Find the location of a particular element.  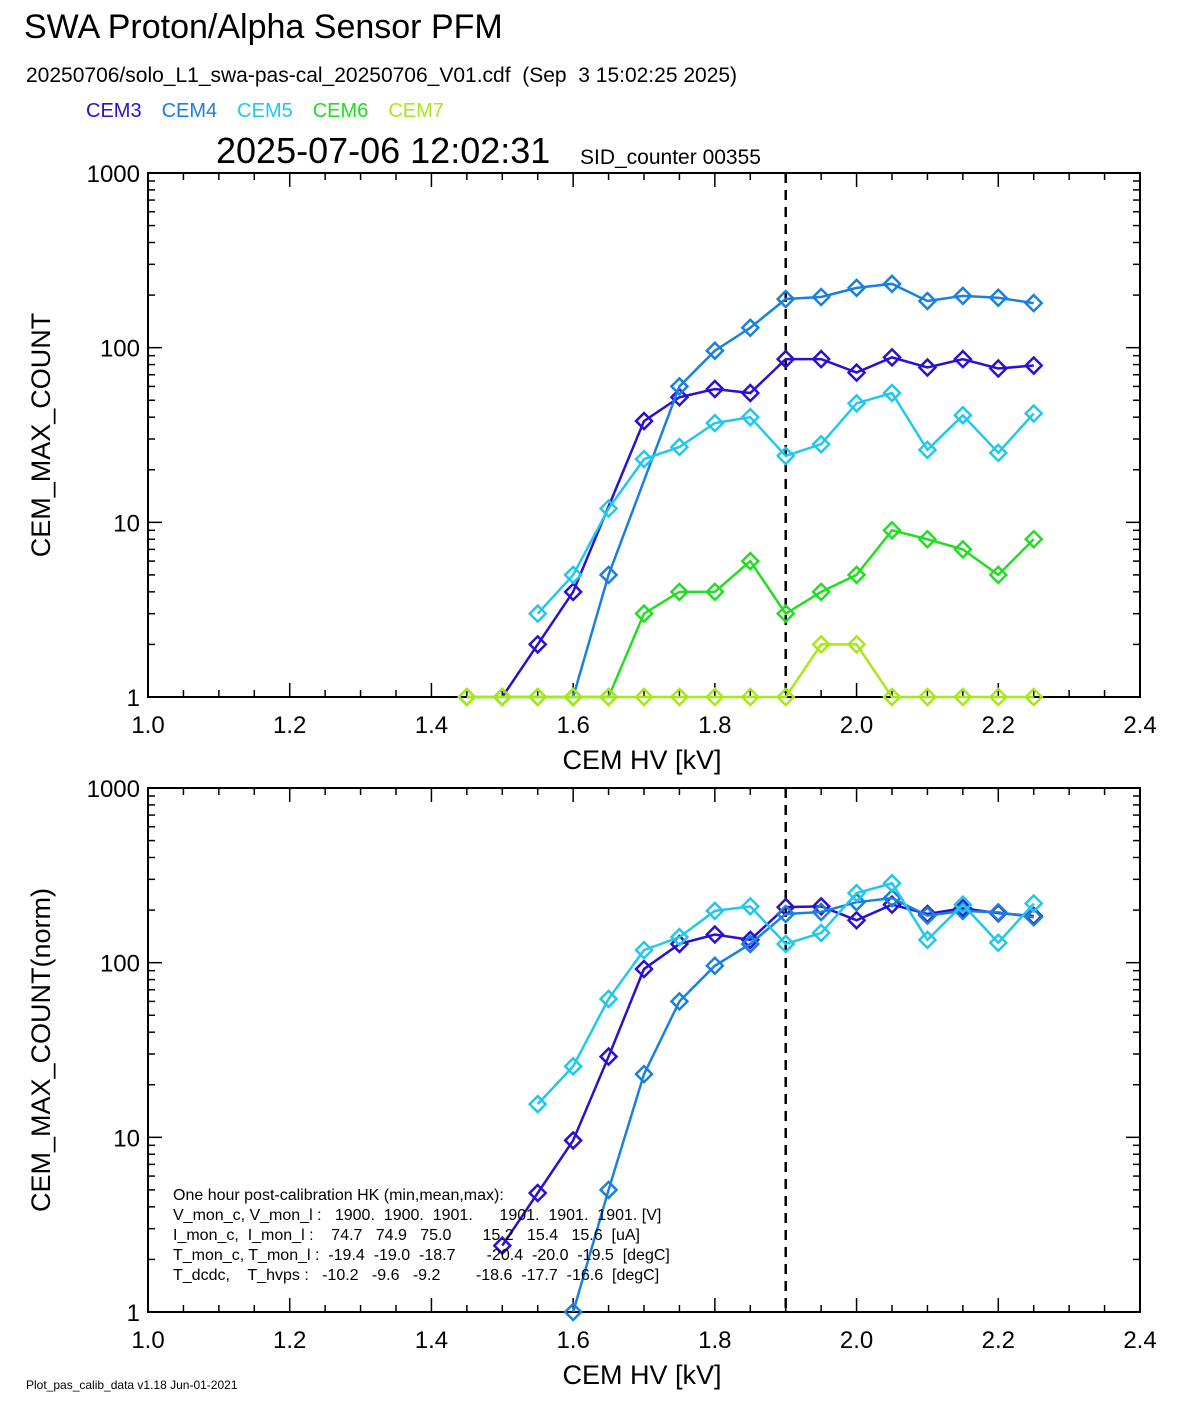

series-cem4 is located at coordinates (803, 1105).